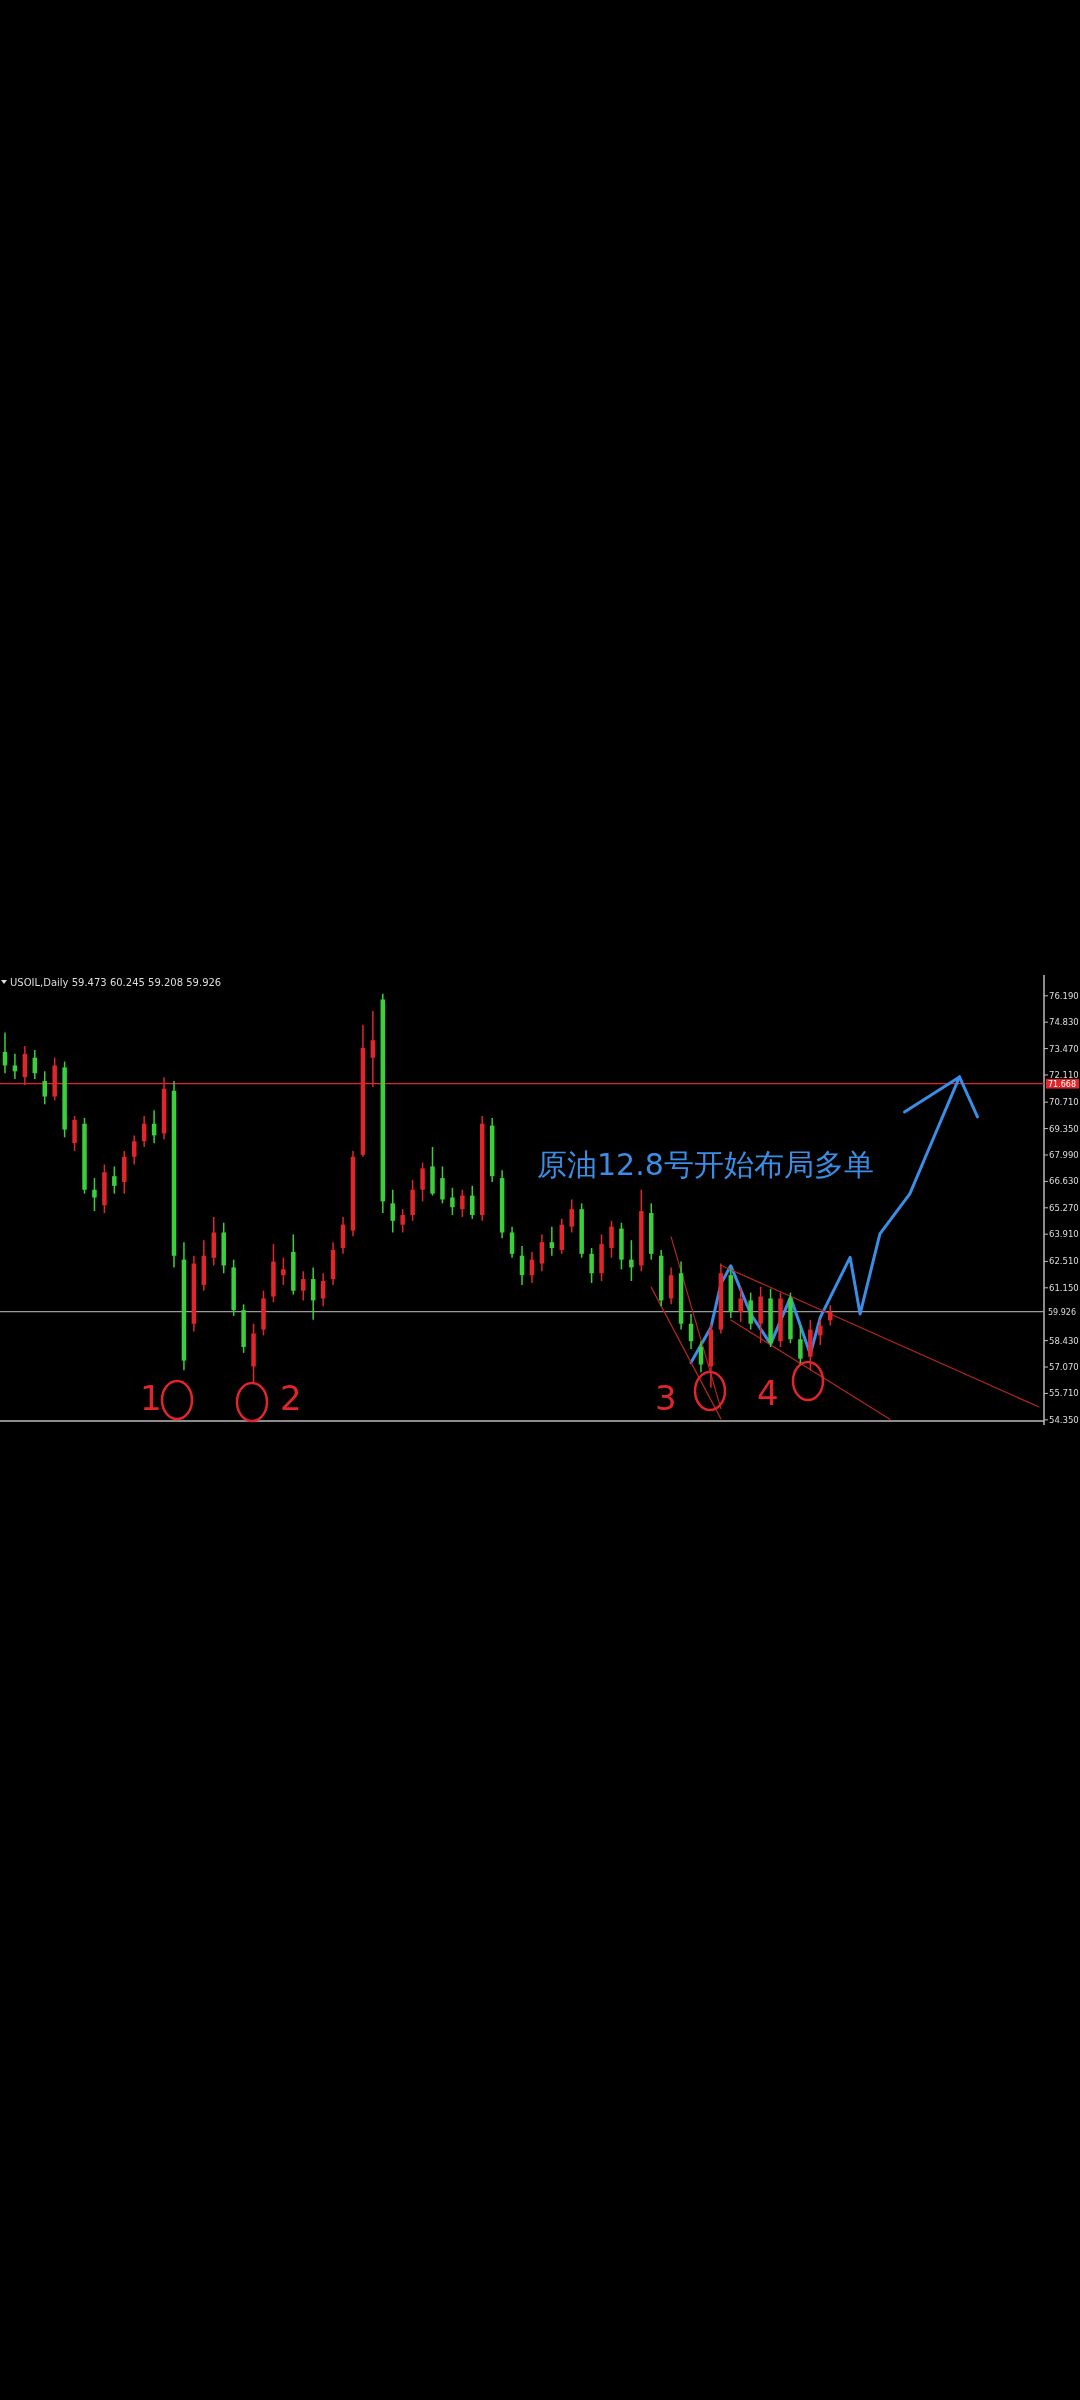  I want to click on y-tick-label: 58.430, so click(1064, 1340).